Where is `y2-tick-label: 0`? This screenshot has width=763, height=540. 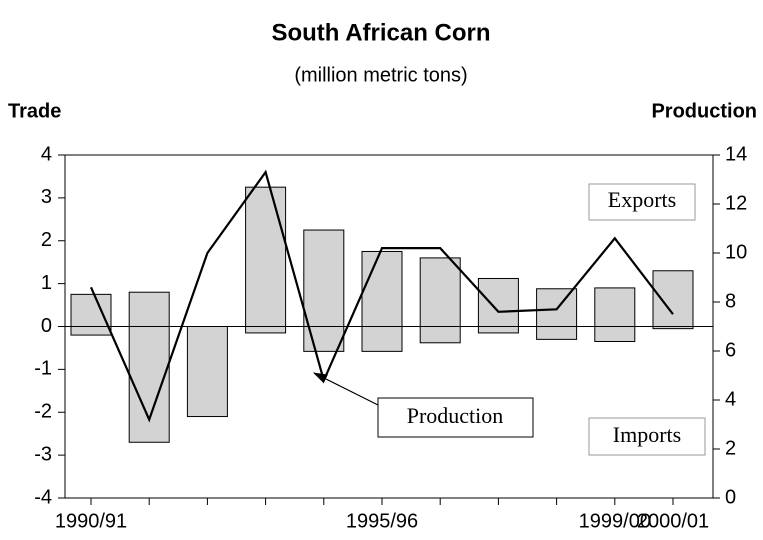 y2-tick-label: 0 is located at coordinates (730, 497).